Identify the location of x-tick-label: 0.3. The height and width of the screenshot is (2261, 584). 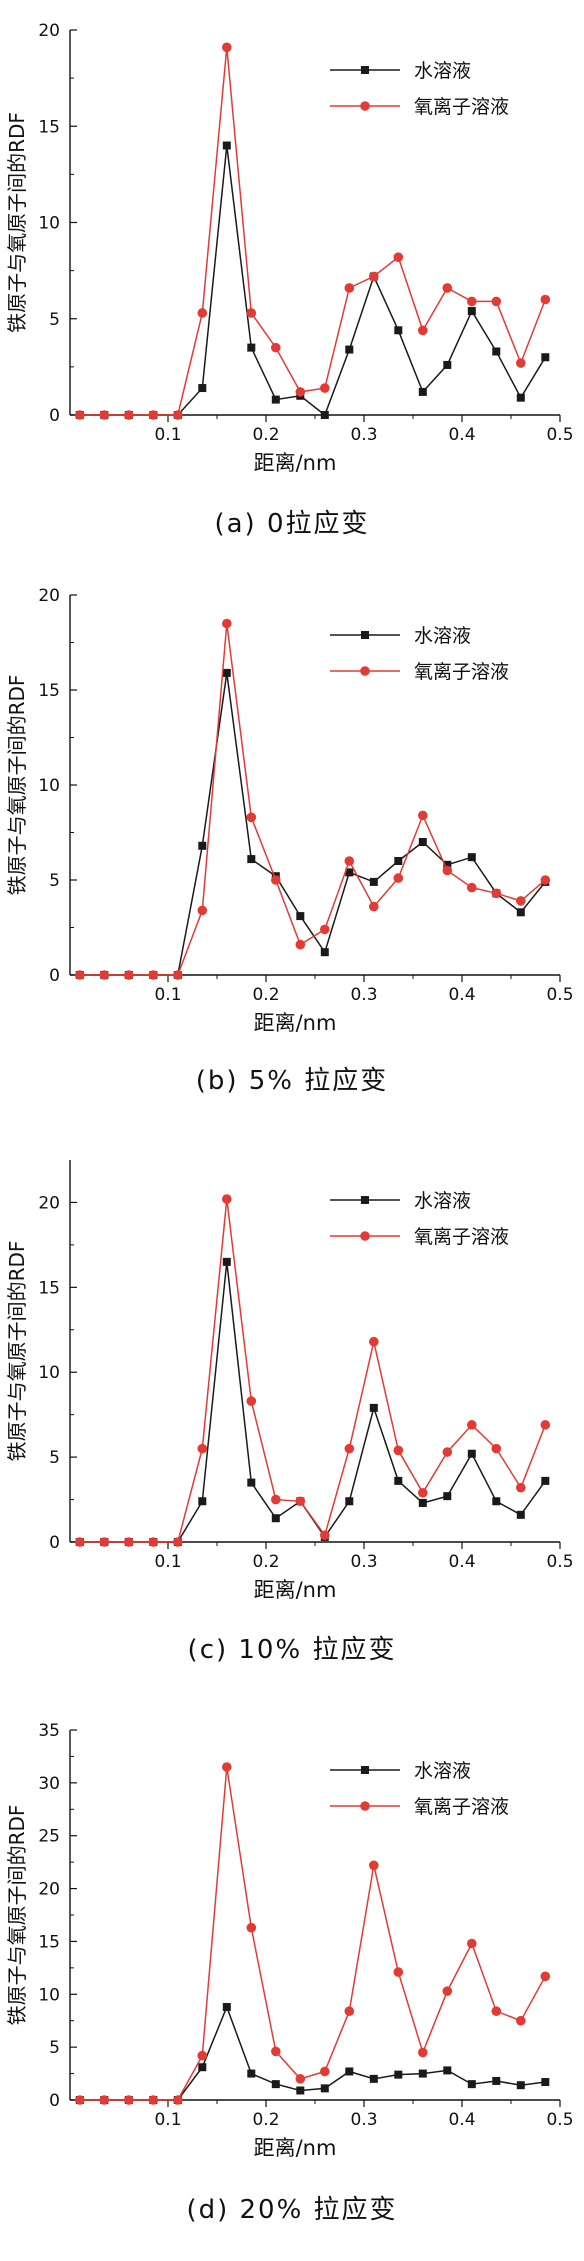
(363, 435).